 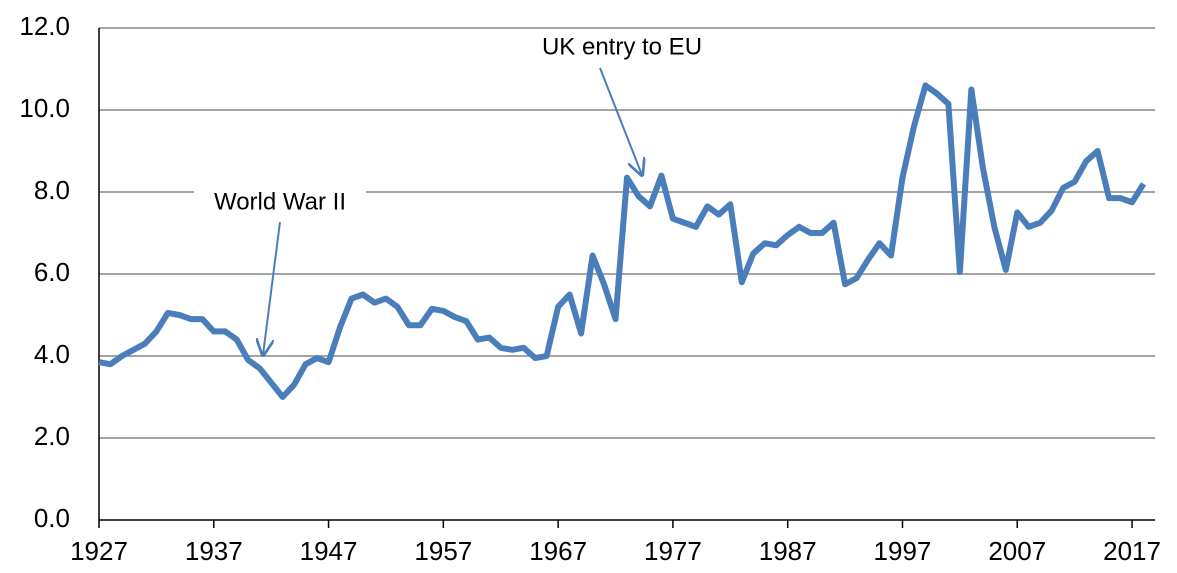 I want to click on x-tick-label: 1967, so click(x=558, y=551).